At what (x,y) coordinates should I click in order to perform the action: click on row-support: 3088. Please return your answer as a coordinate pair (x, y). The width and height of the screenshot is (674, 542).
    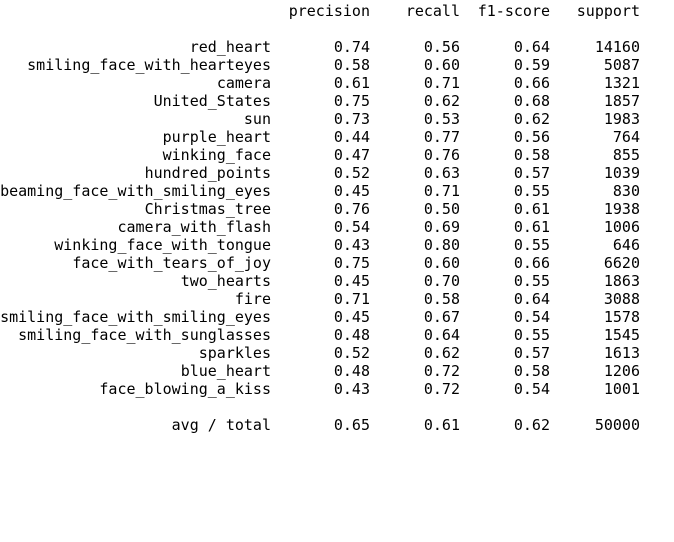
    Looking at the image, I should click on (621, 299).